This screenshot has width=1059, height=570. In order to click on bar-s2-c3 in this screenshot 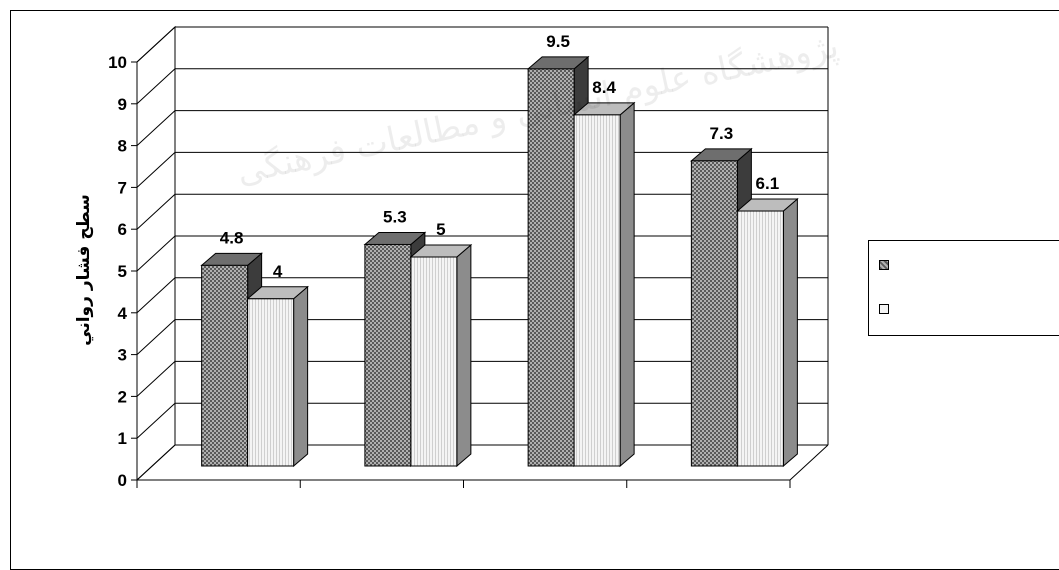, I will do `click(597, 290)`.